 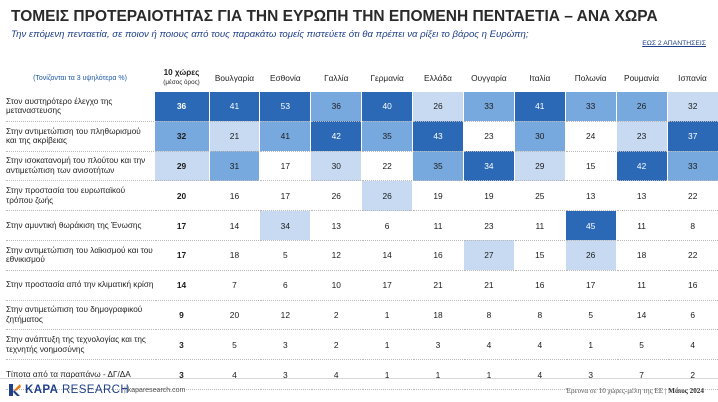 What do you see at coordinates (181, 315) in the screenshot?
I see `average-value-cell: 9` at bounding box center [181, 315].